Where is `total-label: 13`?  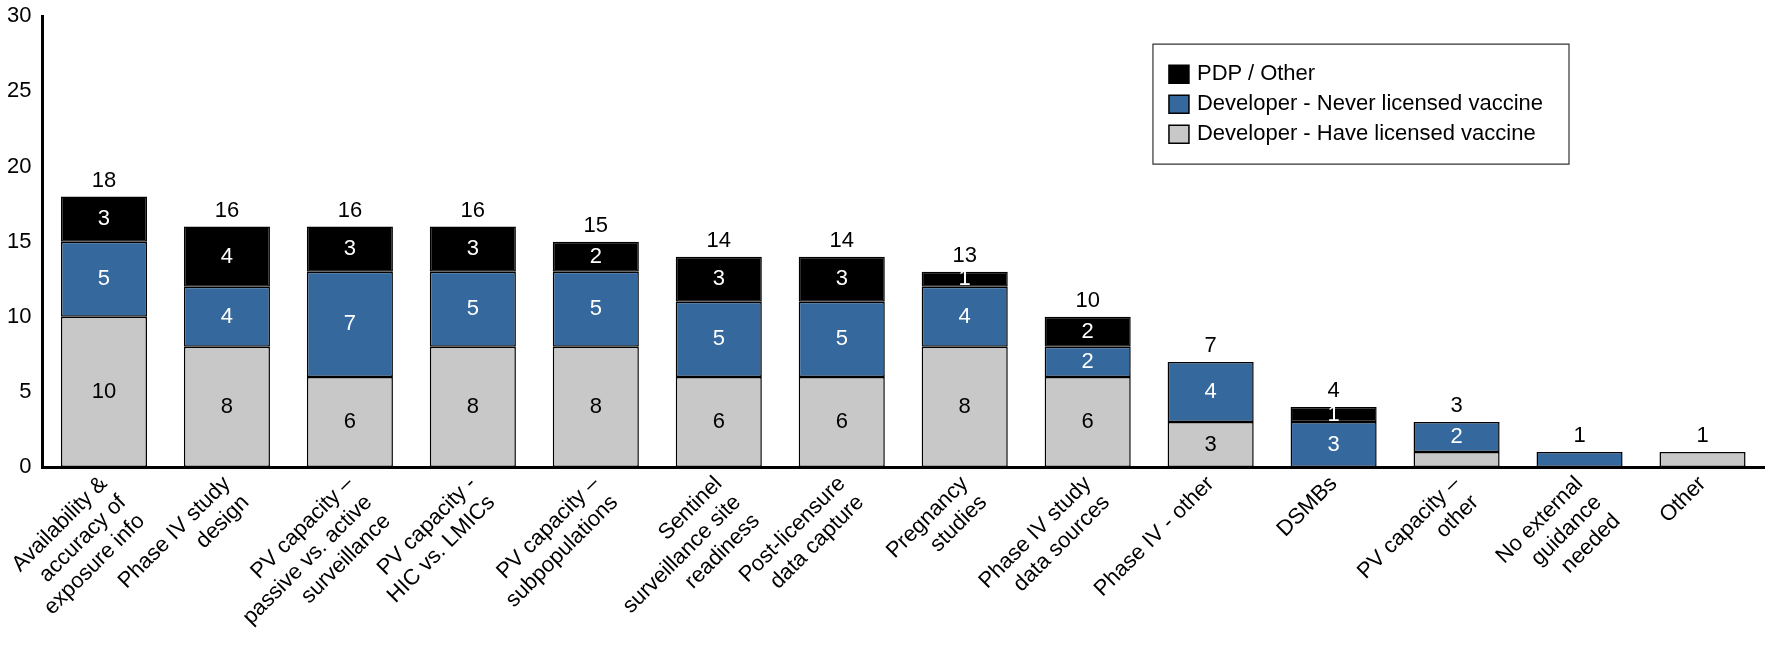
total-label: 13 is located at coordinates (964, 254).